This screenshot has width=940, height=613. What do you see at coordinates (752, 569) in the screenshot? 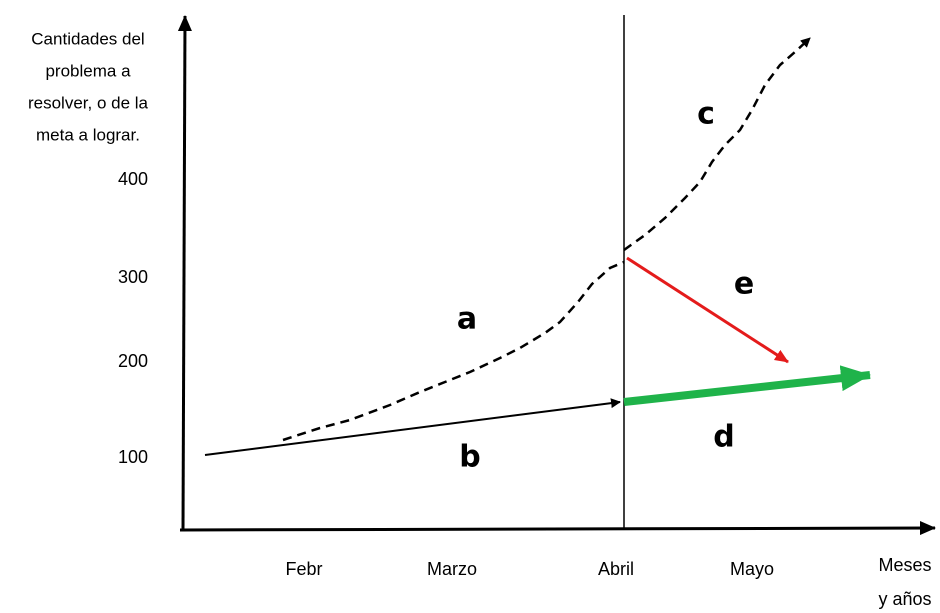
I see `x-label: Mayo` at bounding box center [752, 569].